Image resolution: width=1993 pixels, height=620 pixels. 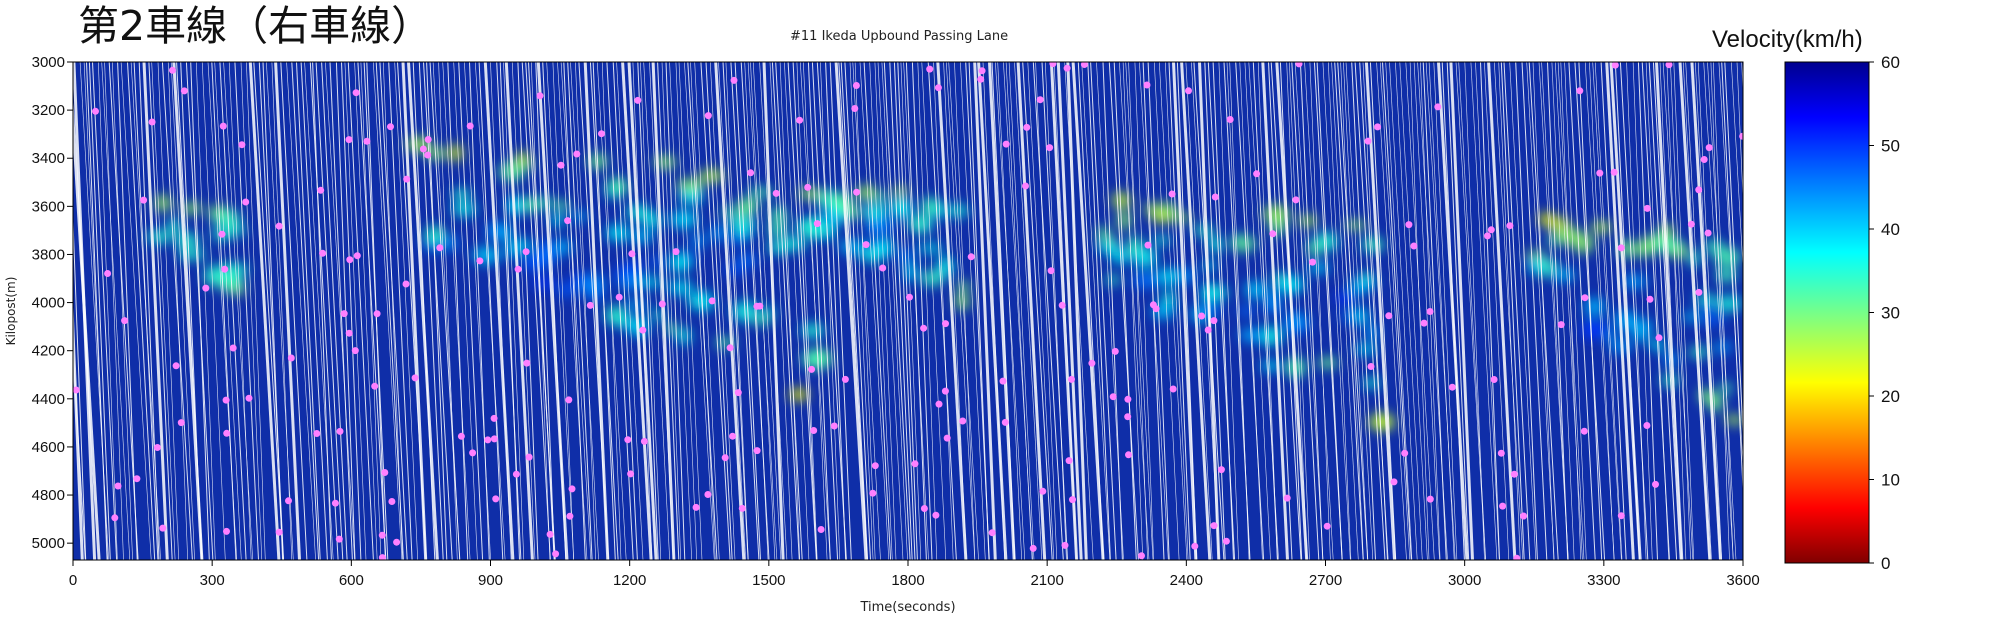 What do you see at coordinates (490, 580) in the screenshot?
I see `x-tick-label: 900` at bounding box center [490, 580].